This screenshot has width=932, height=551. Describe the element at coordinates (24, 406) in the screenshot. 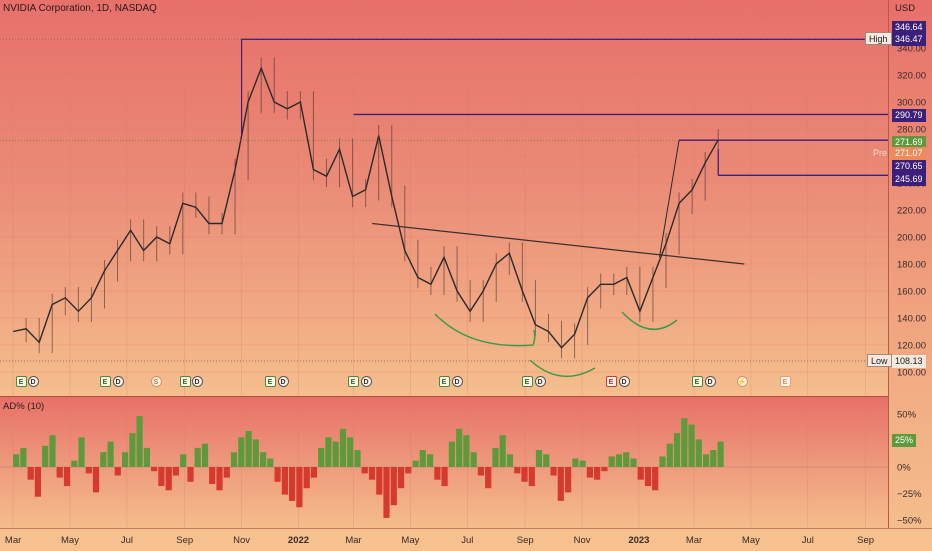

I see `indicator-title: AD% (10)` at that location.